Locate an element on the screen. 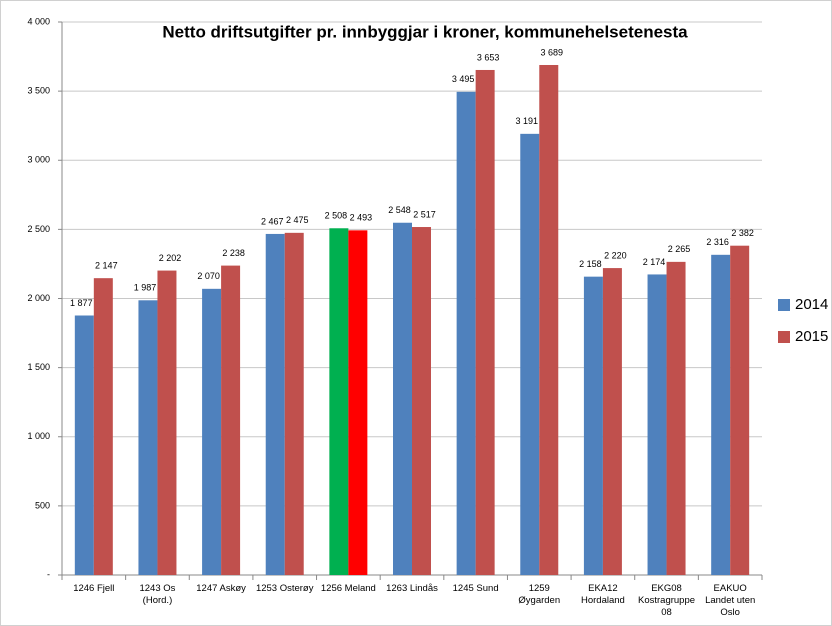 This screenshot has width=832, height=626. x-tick-label: 1246 Fjell is located at coordinates (94, 588).